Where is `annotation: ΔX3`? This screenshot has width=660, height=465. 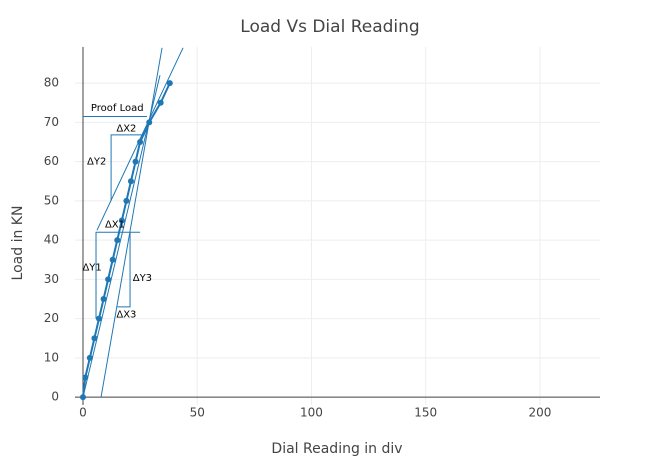 annotation: ΔX3 is located at coordinates (126, 315).